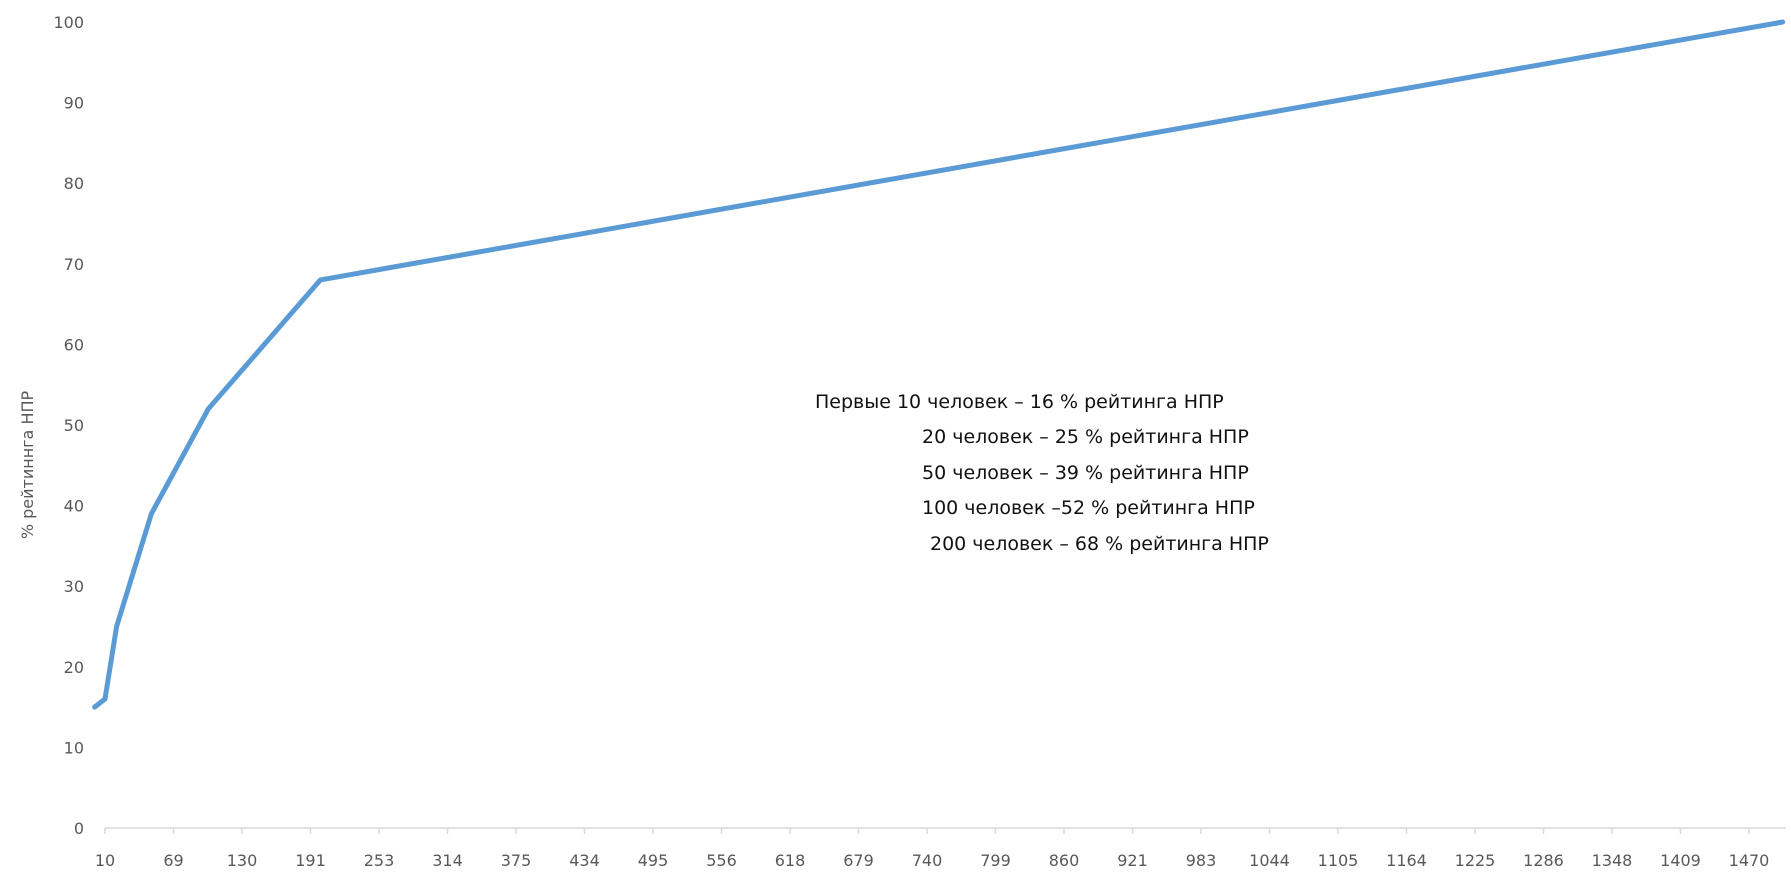  What do you see at coordinates (1099, 544) in the screenshot?
I see `annotation-line: 200 человек – 68 % рейтинга НПР` at bounding box center [1099, 544].